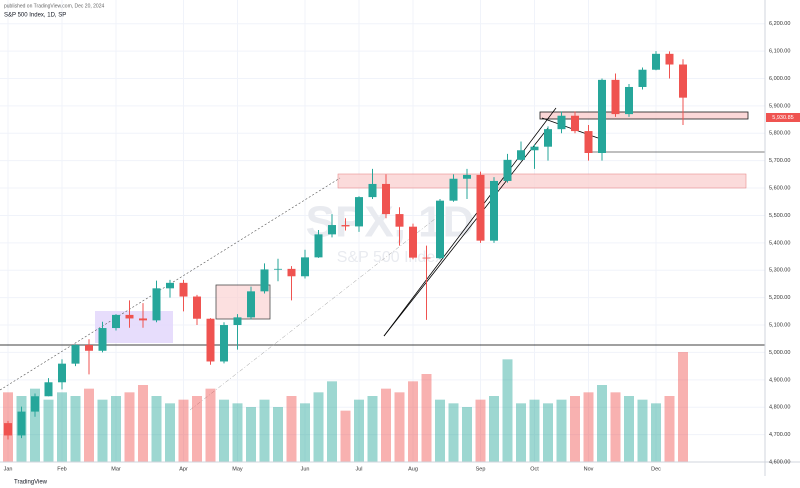 This screenshot has width=800, height=488. Describe the element at coordinates (779, 189) in the screenshot. I see `y-tick-label: 5,600.00` at that location.